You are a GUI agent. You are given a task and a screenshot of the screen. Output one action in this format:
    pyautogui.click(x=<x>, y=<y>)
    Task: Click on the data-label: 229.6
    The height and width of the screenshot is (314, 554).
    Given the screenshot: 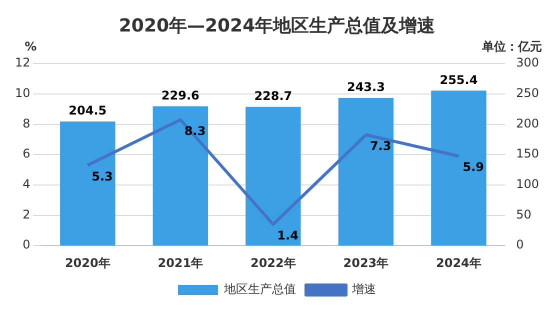 What is the action you would take?
    pyautogui.click(x=180, y=95)
    